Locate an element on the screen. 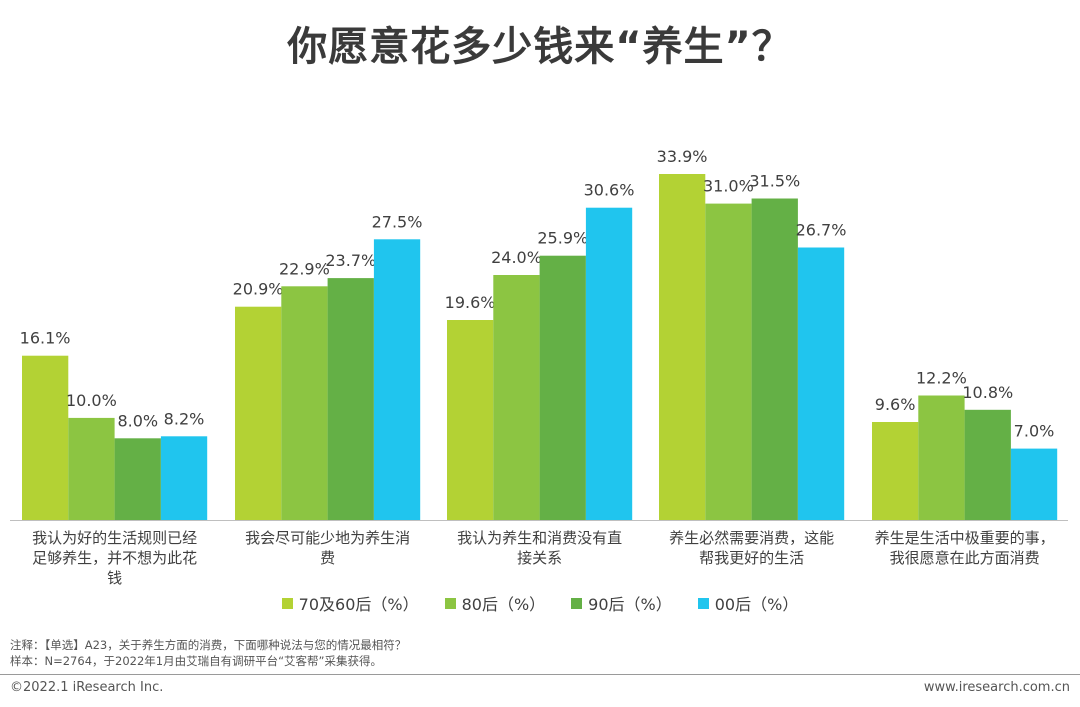 This screenshot has width=1080, height=707. bar-s2-c4 is located at coordinates (987, 464).